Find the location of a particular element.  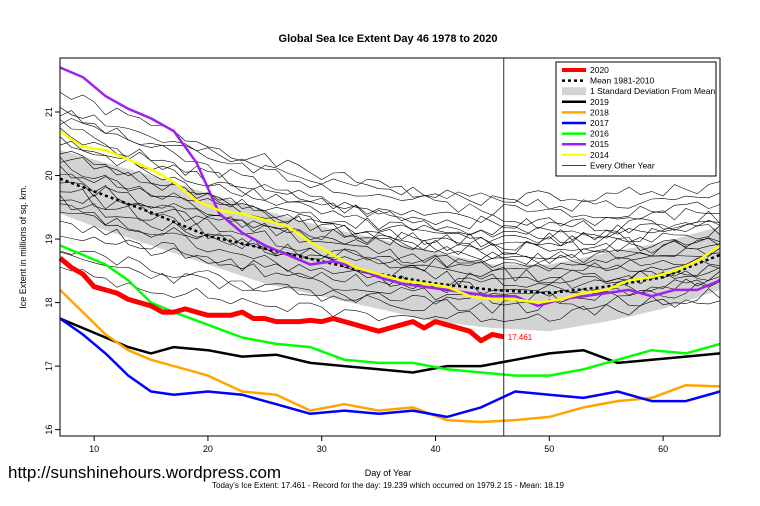

legend-label: Mean 1981-2010 is located at coordinates (622, 81).